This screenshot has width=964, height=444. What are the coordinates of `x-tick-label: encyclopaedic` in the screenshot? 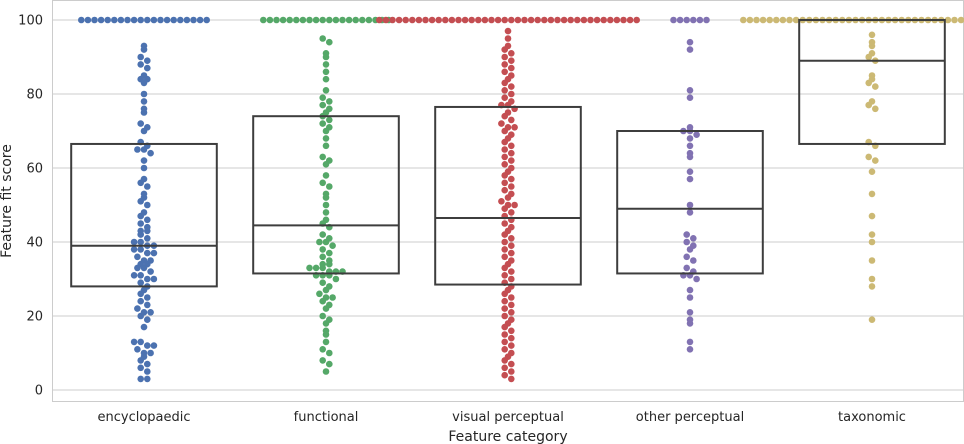 It's located at (143, 417).